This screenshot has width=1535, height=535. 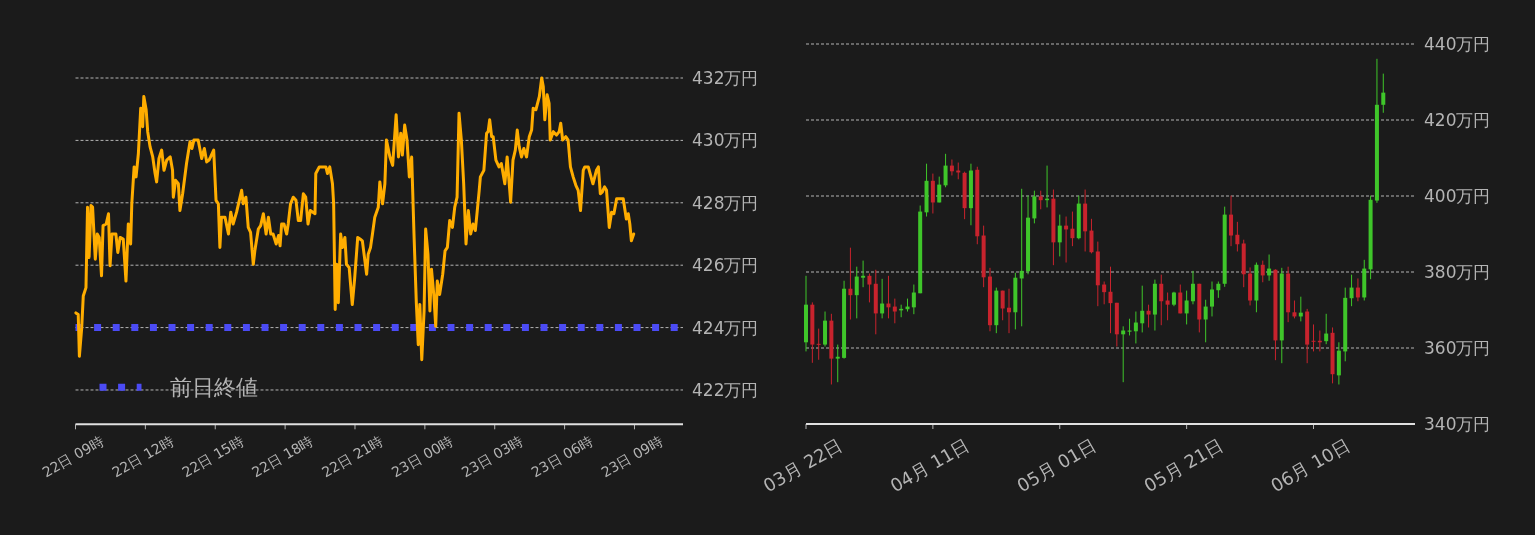 What do you see at coordinates (213, 456) in the screenshot?
I see `x-tick-label: 22日 15時` at bounding box center [213, 456].